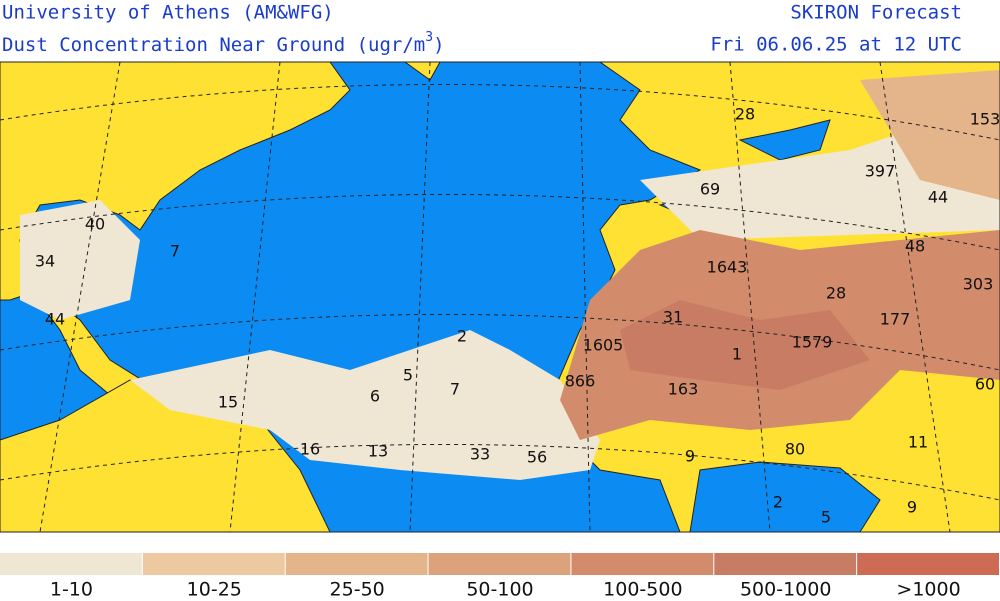 This screenshot has height=601, width=1000. What do you see at coordinates (480, 454) in the screenshot?
I see `map-label: 33` at bounding box center [480, 454].